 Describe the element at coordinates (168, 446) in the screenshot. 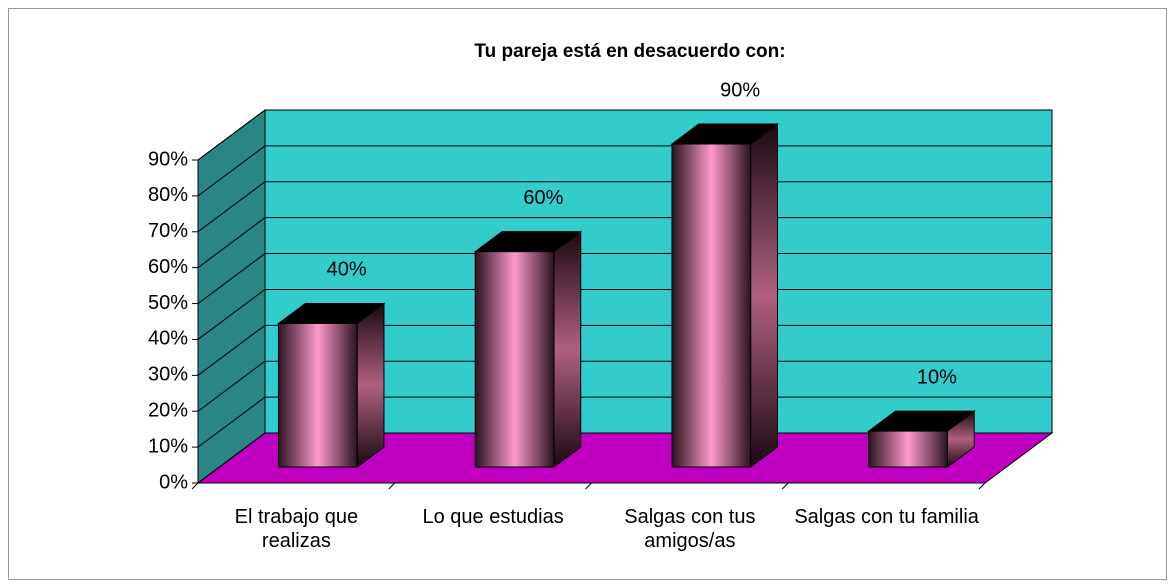

I see `y-tick-label: 10%` at that location.